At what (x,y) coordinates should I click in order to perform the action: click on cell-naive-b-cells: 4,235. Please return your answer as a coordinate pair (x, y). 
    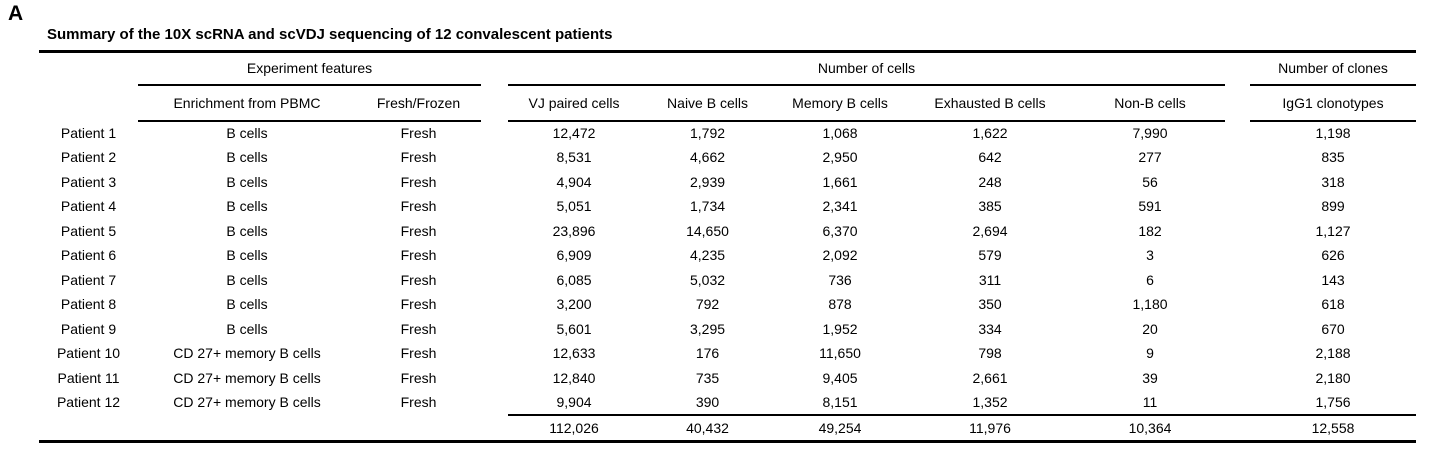
    Looking at the image, I should click on (707, 255).